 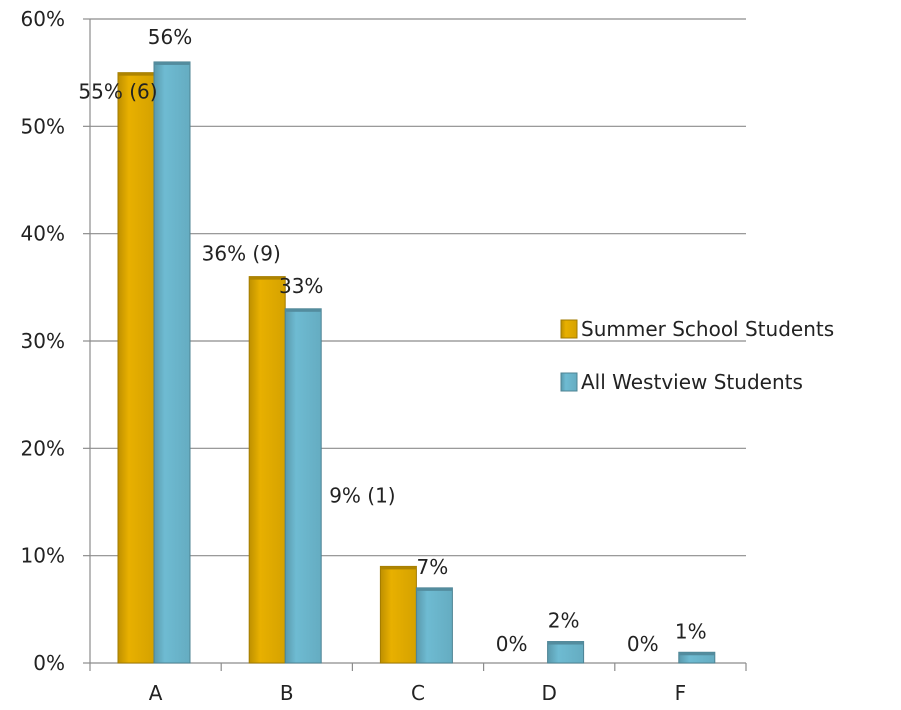 What do you see at coordinates (707, 329) in the screenshot?
I see `legend-label: Summer School Students` at bounding box center [707, 329].